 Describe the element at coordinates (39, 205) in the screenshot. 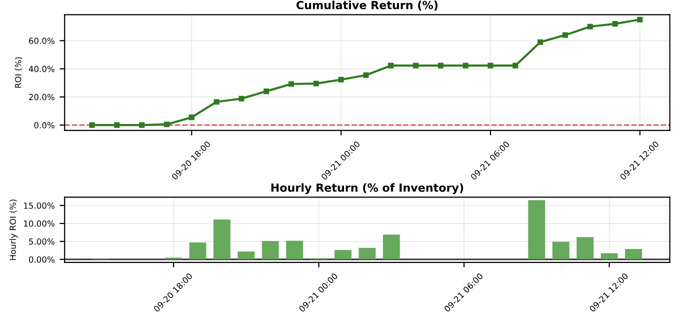

I see `y-tick-label: 15.00%` at that location.